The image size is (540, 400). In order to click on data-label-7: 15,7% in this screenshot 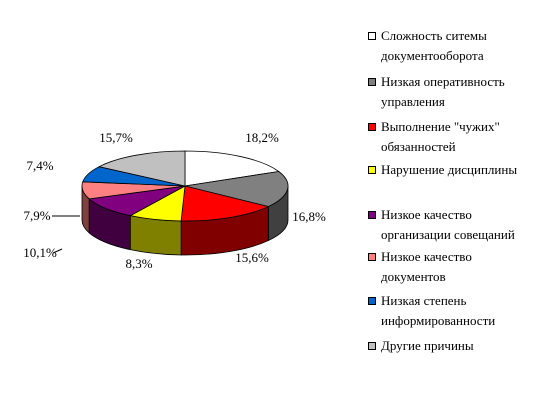, I will do `click(116, 137)`.